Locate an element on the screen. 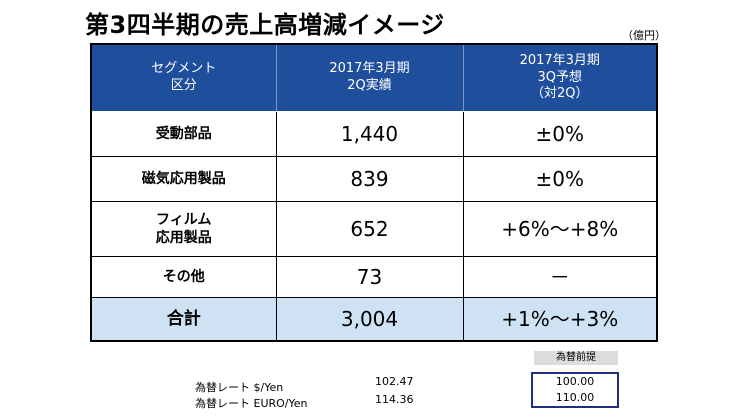  fx-eur-label: 為替レート EURO/Yen is located at coordinates (251, 403).